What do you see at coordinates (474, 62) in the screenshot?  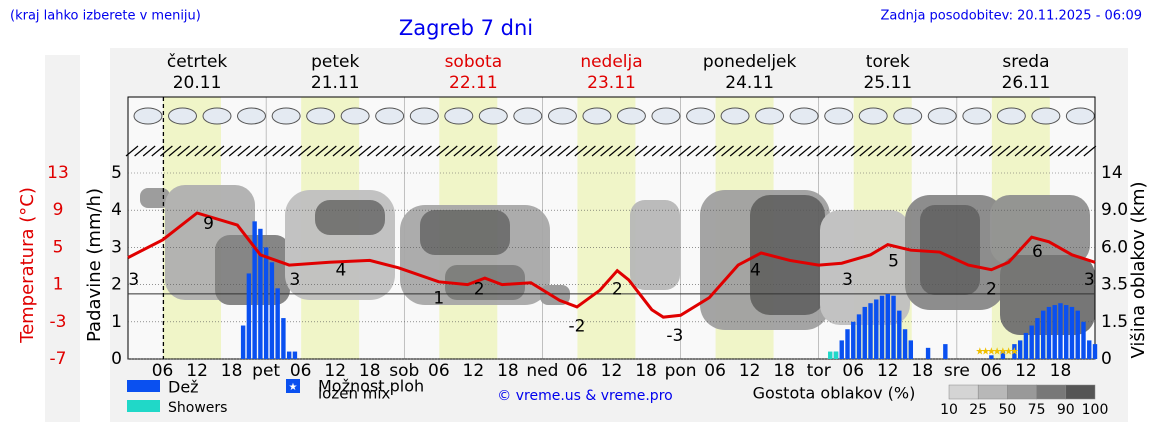 I see `day-name: sobota` at bounding box center [474, 62].